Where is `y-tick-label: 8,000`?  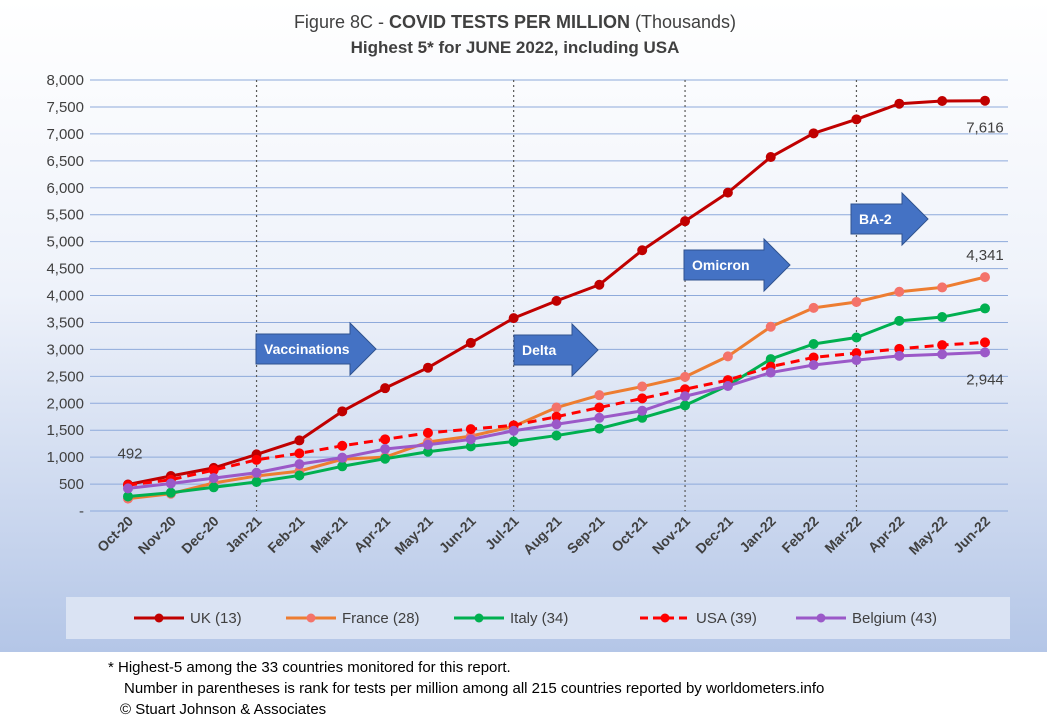
y-tick-label: 8,000 is located at coordinates (65, 80).